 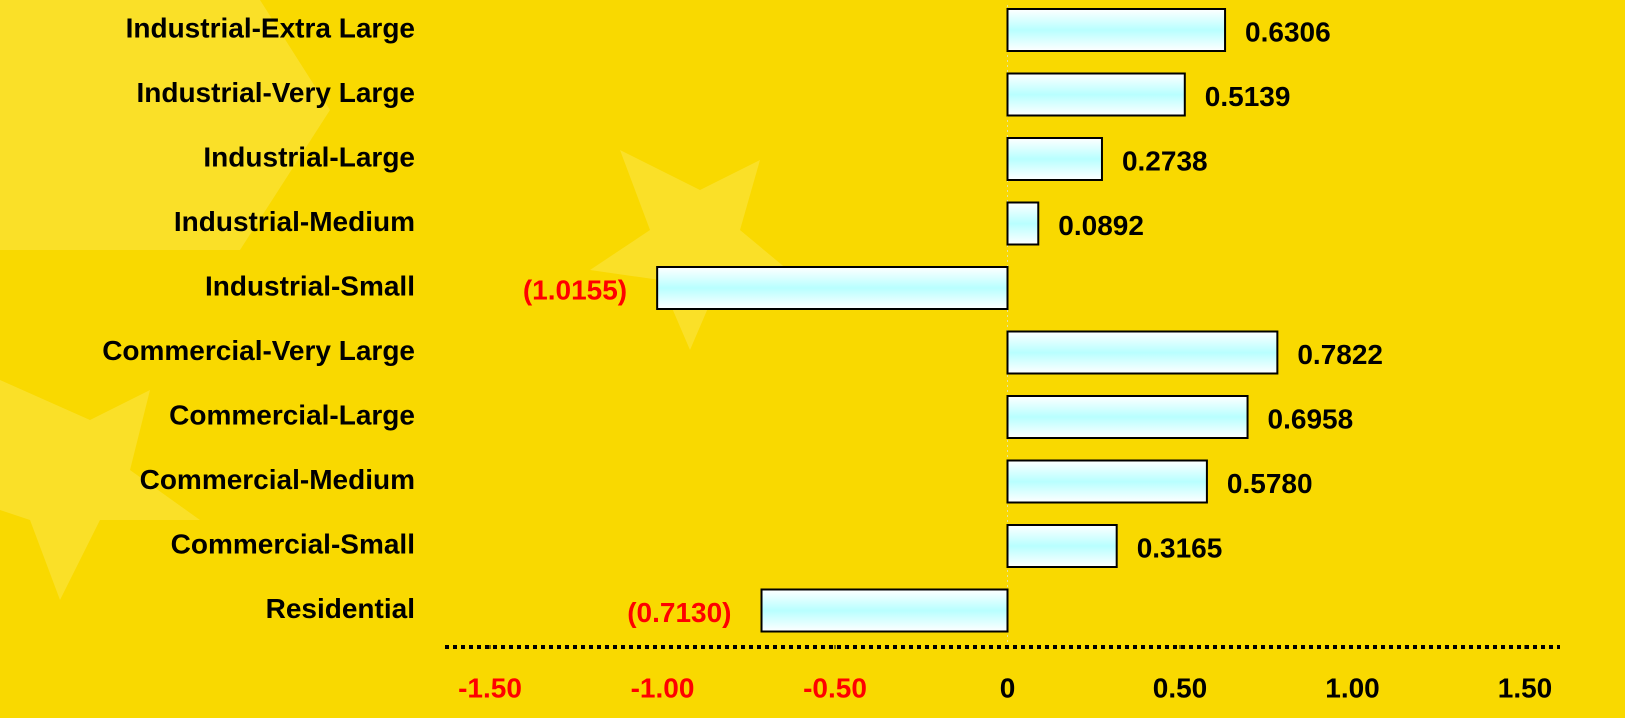 What do you see at coordinates (294, 221) in the screenshot?
I see `y-tick-label: Industrial-Medium` at bounding box center [294, 221].